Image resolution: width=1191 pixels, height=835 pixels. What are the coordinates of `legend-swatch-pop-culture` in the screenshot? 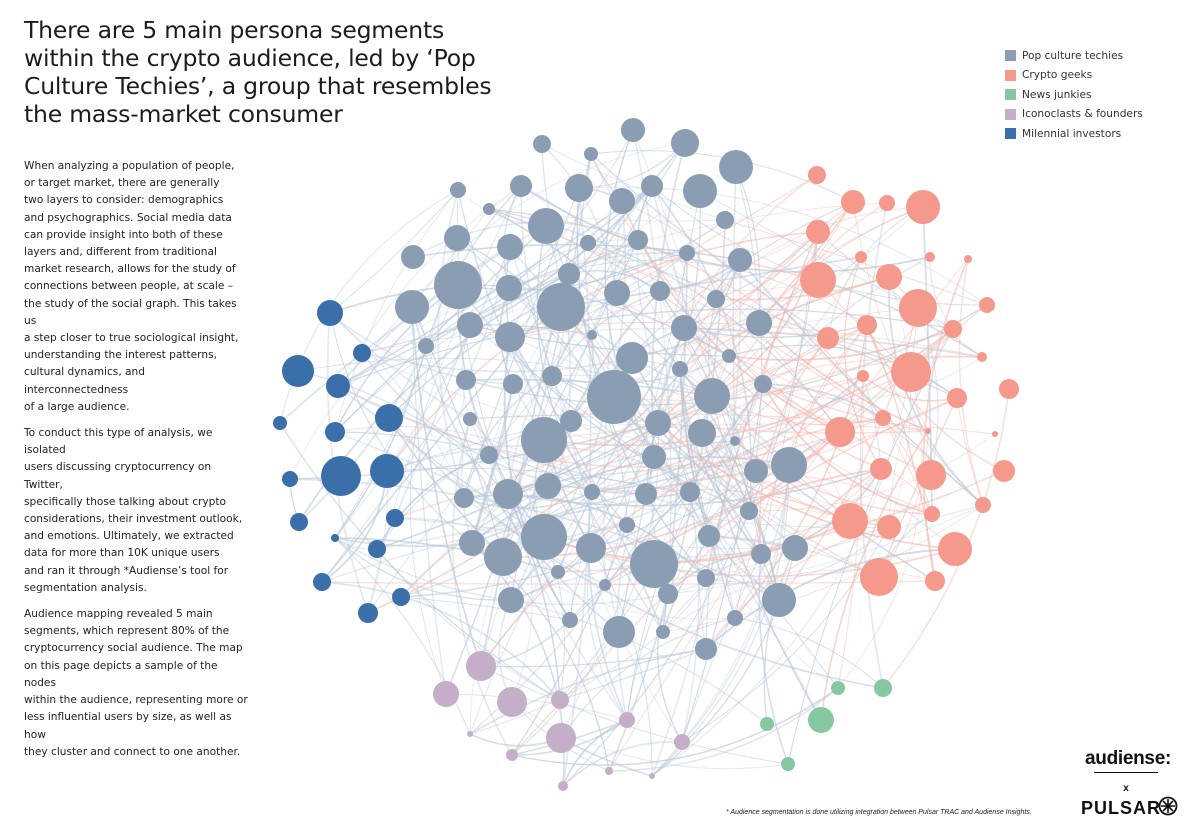 It's located at (1010, 56).